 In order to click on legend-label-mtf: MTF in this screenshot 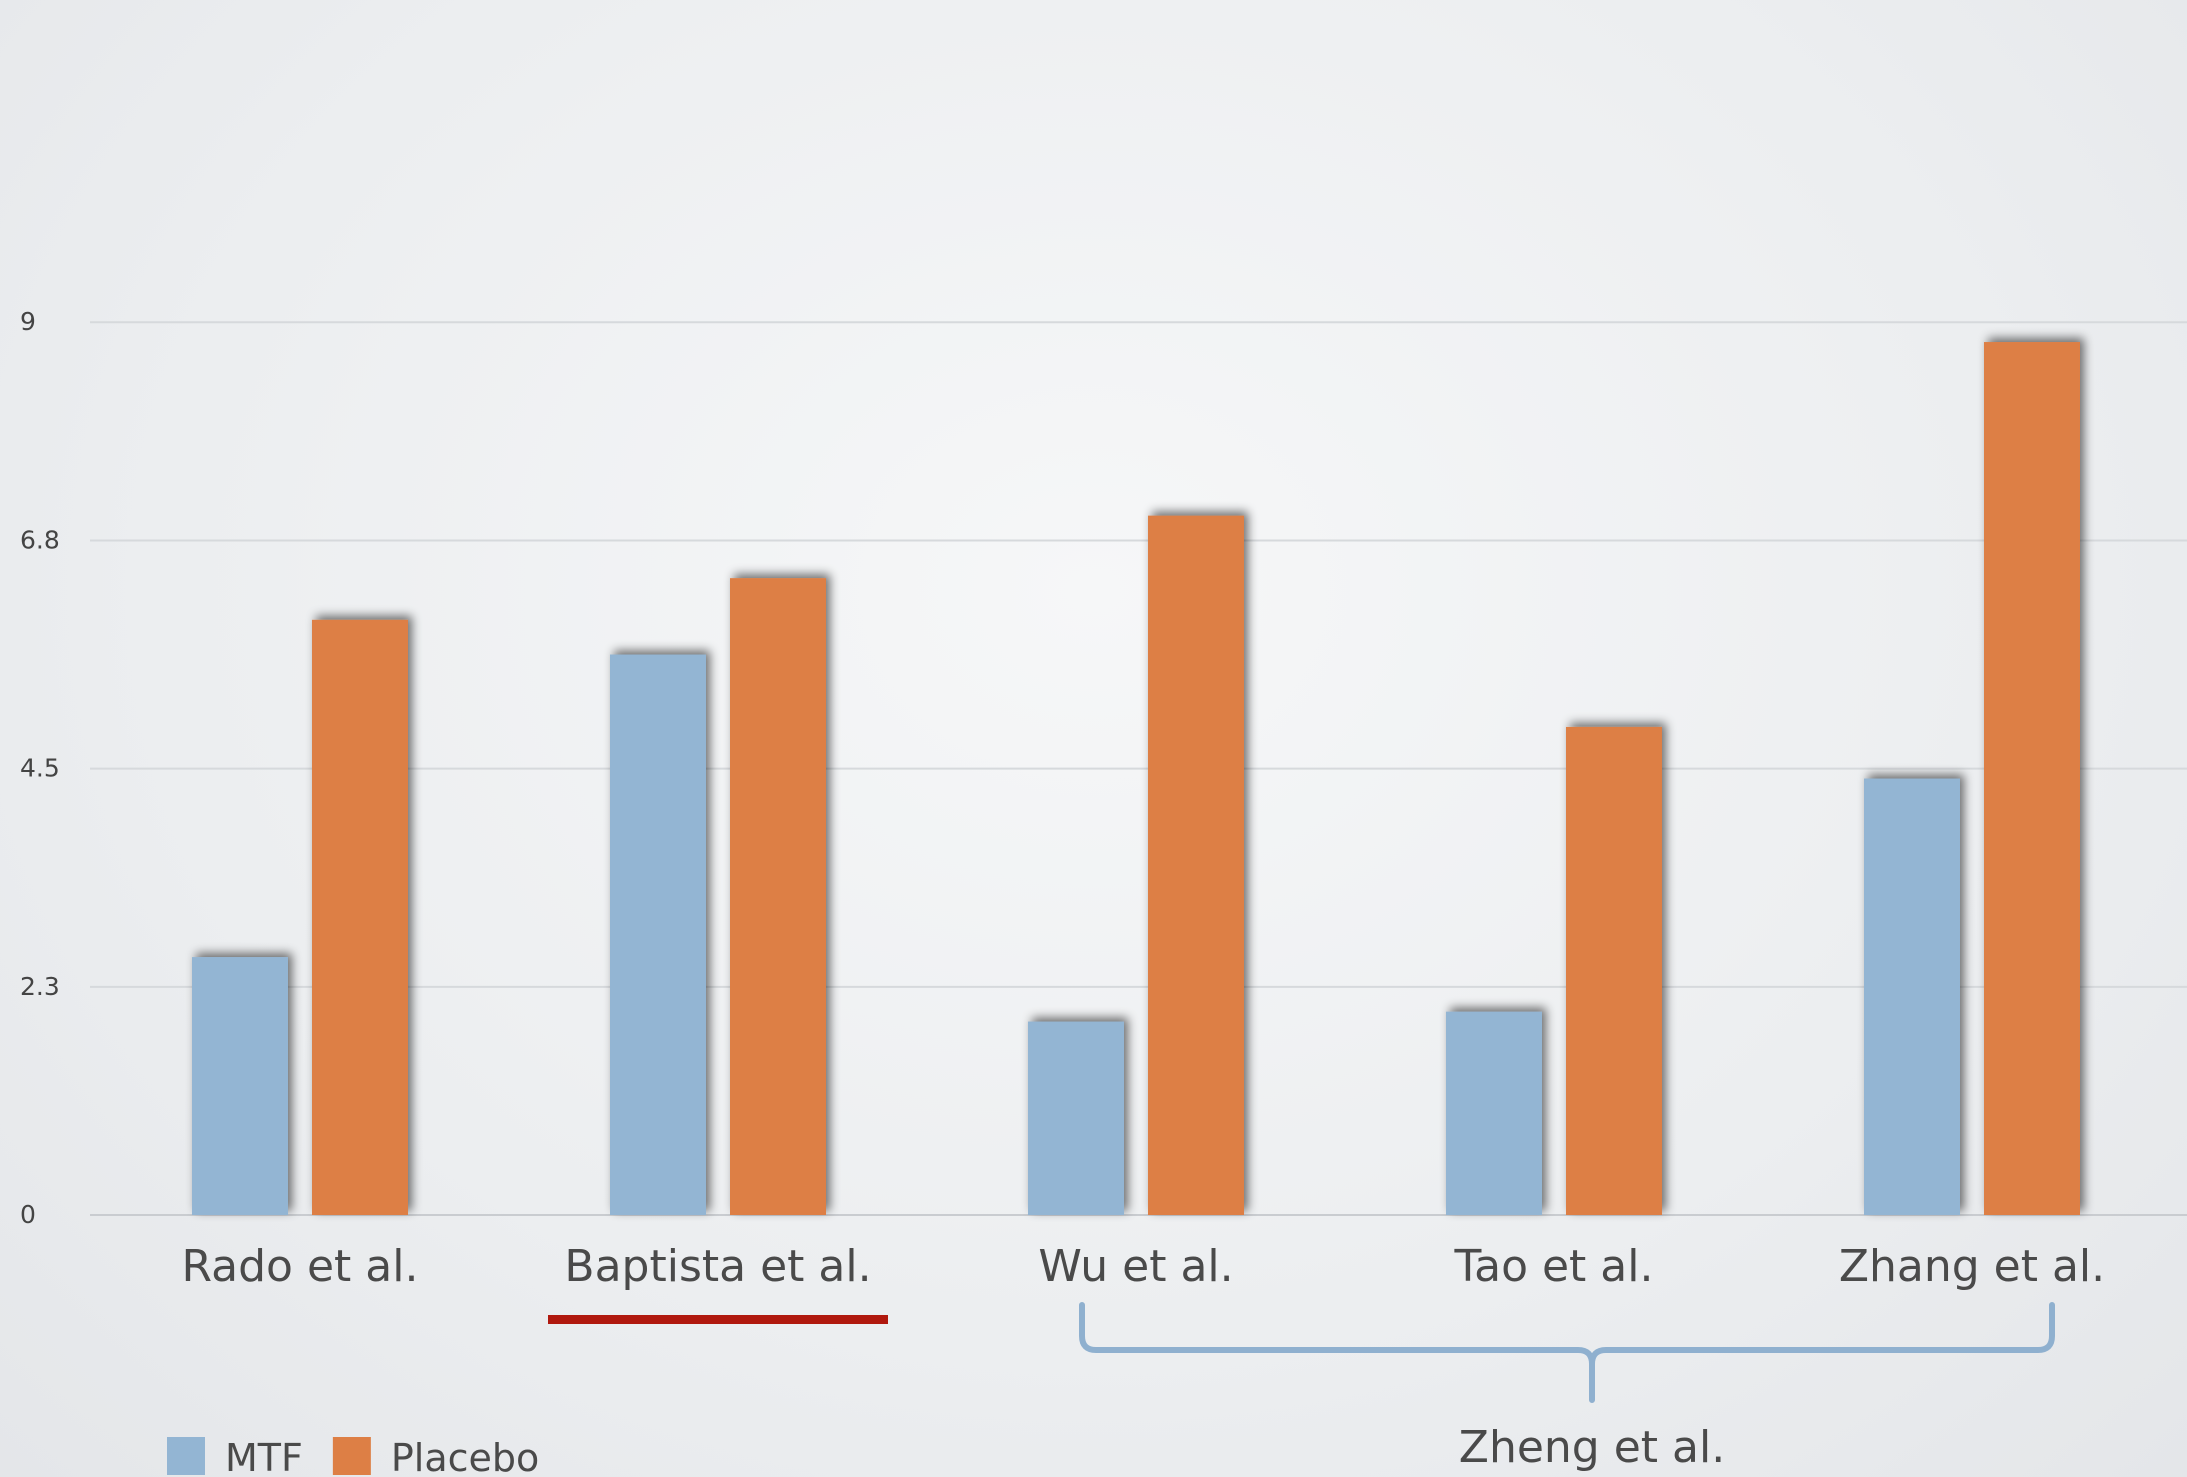, I will do `click(264, 1456)`.